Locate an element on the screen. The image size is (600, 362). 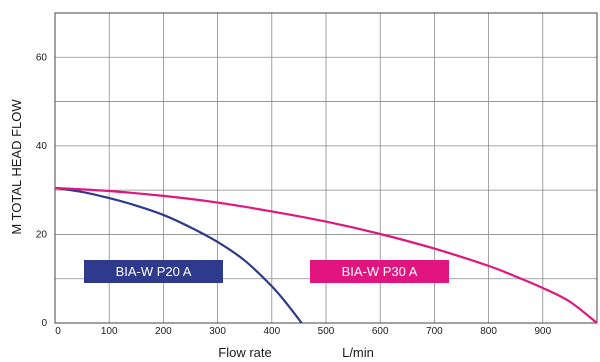
x-tick-label: 900 is located at coordinates (542, 331).